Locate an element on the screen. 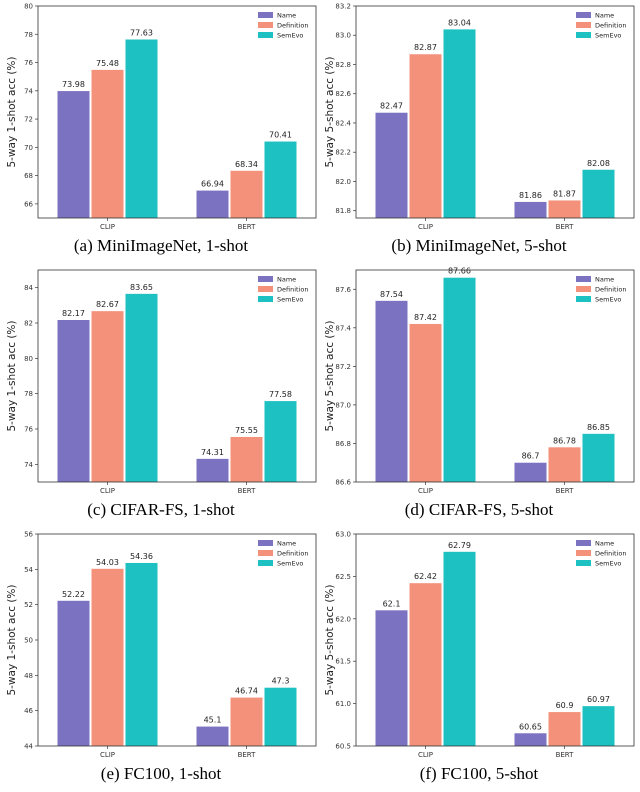 This screenshot has height=792, width=640. bar-value-label: 82.17 is located at coordinates (73, 313).